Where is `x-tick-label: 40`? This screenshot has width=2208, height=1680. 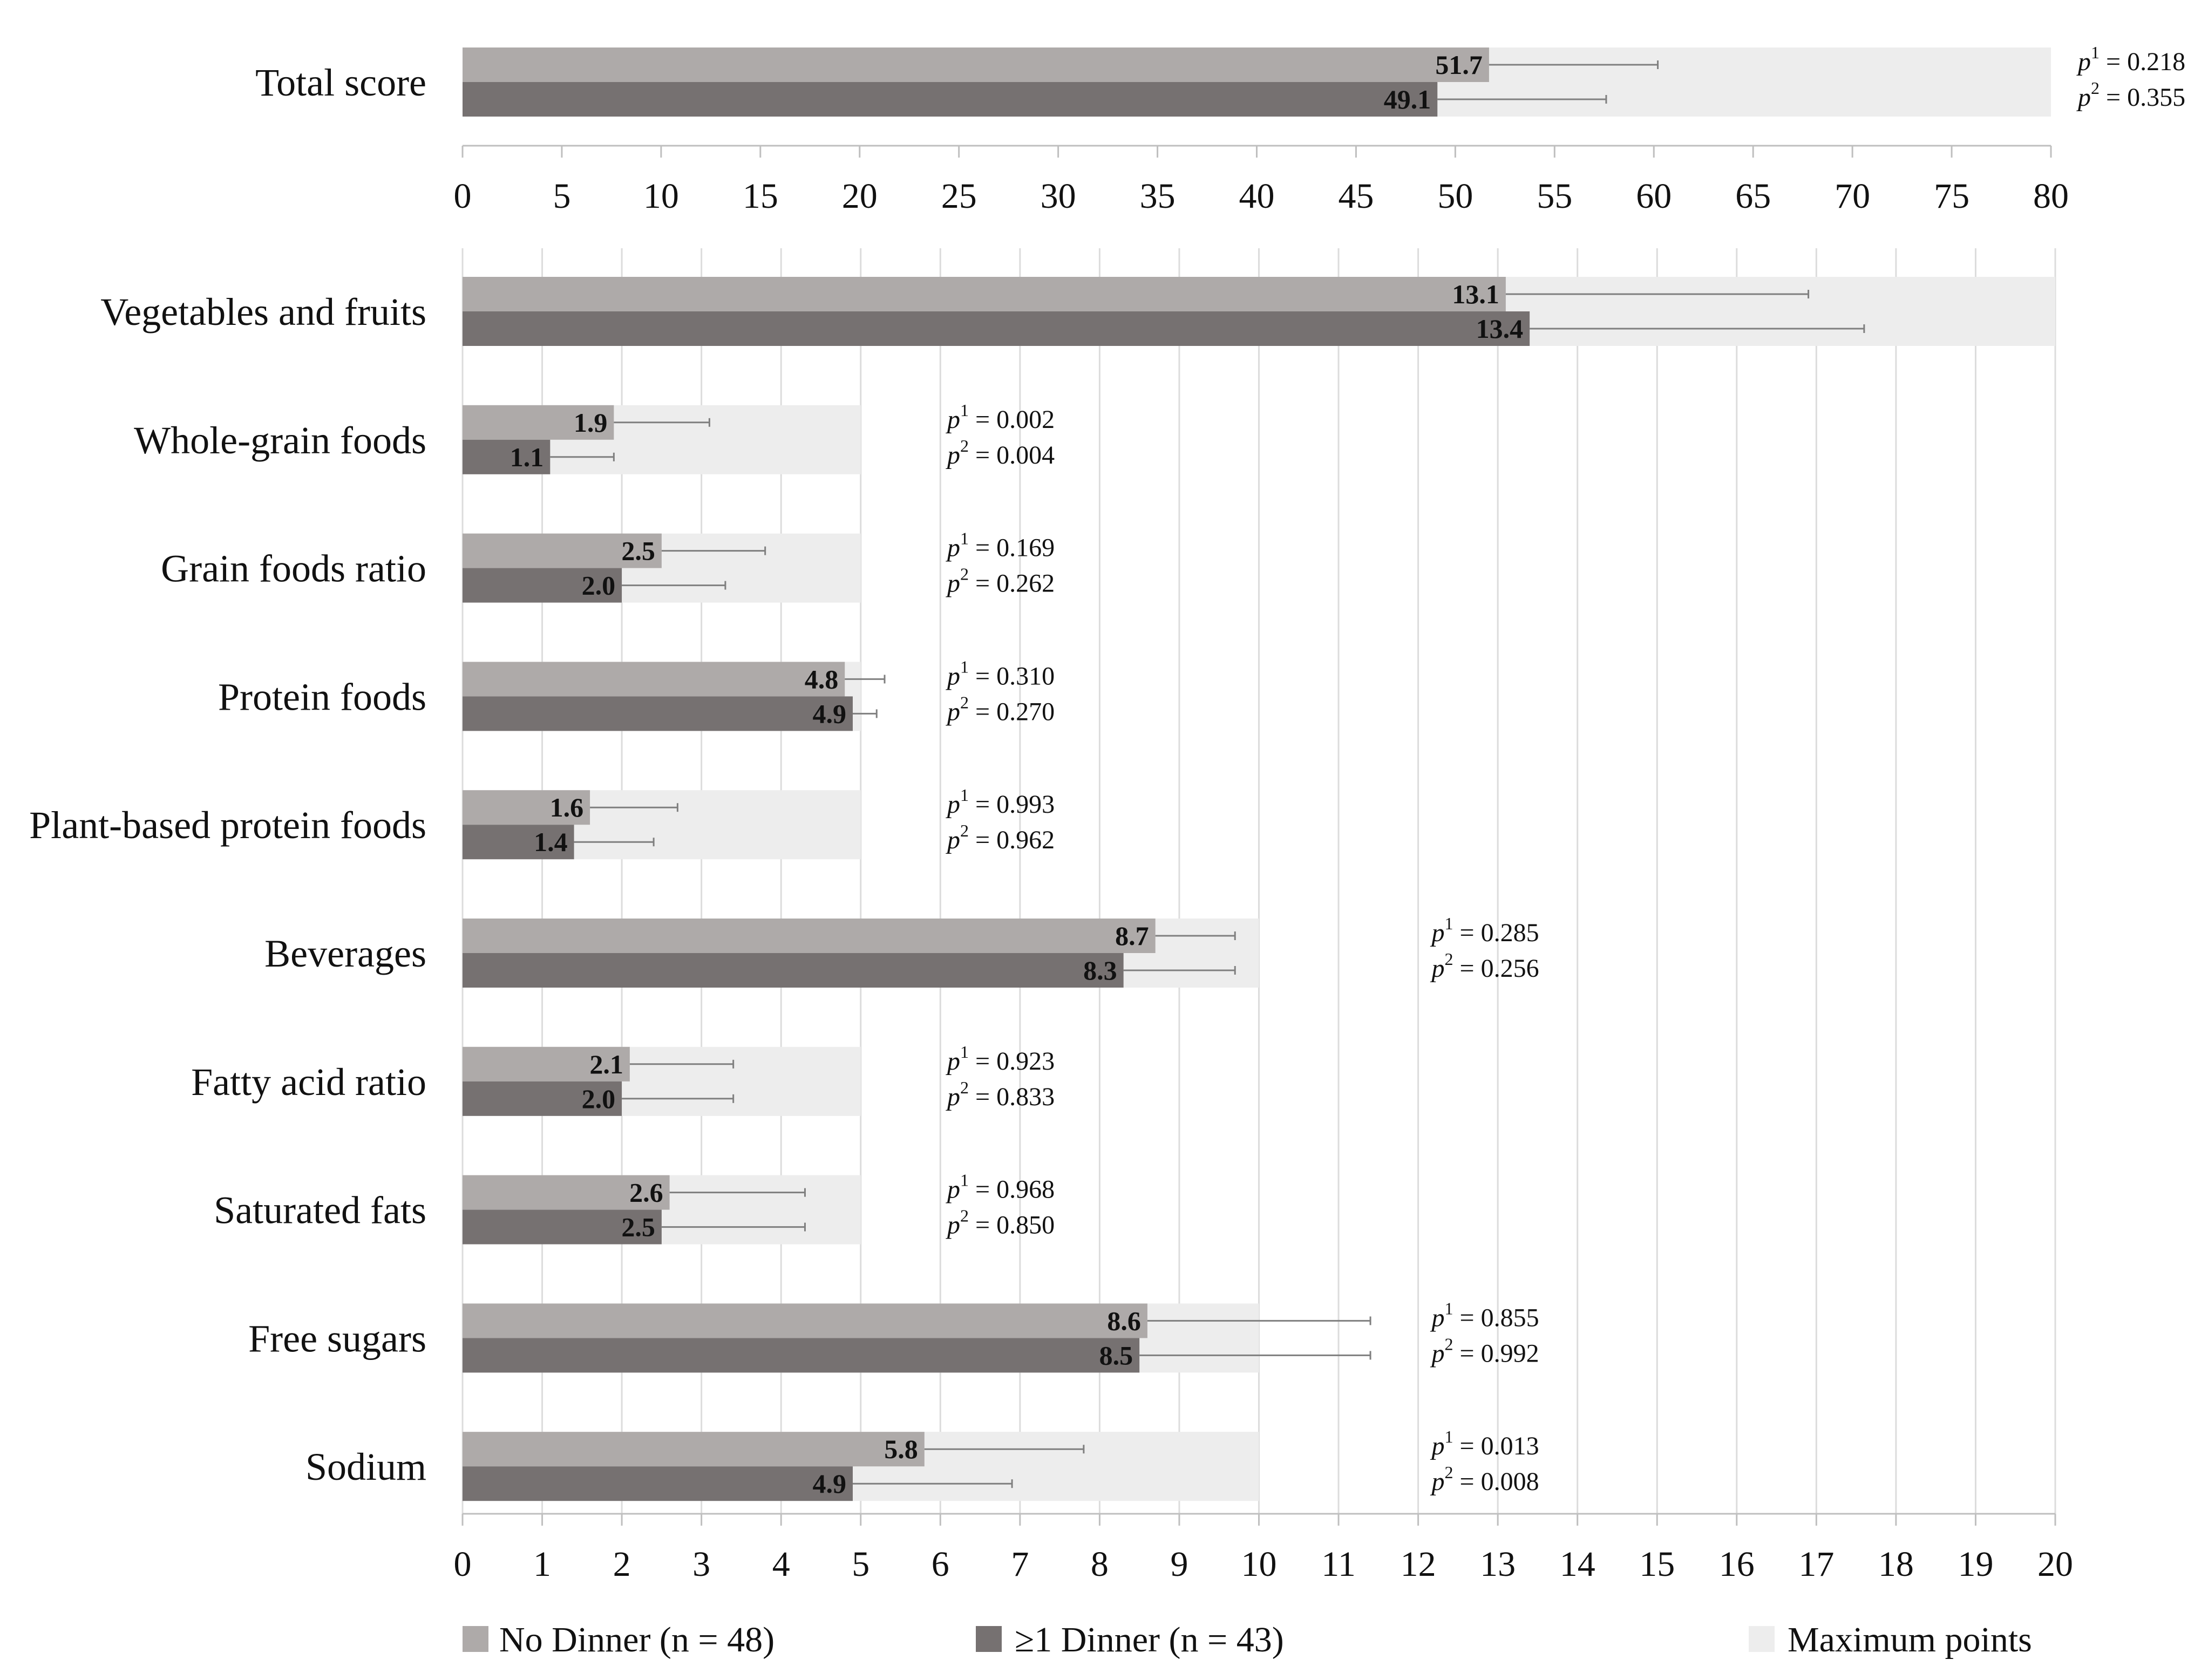 x-tick-label: 40 is located at coordinates (1257, 196).